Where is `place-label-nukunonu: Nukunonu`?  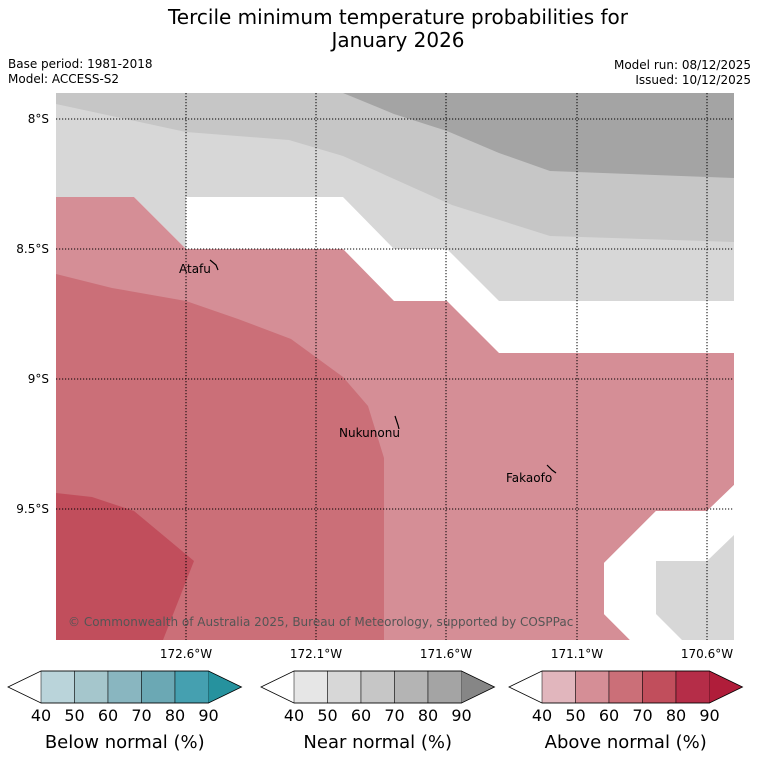 place-label-nukunonu: Nukunonu is located at coordinates (369, 433).